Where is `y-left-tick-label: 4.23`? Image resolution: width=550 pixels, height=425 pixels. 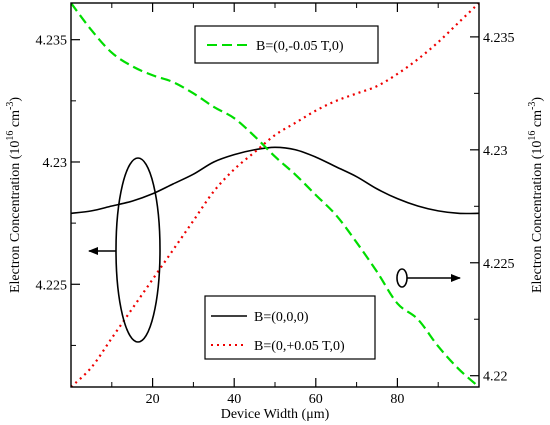
y-left-tick-label: 4.23 is located at coordinates (55, 163).